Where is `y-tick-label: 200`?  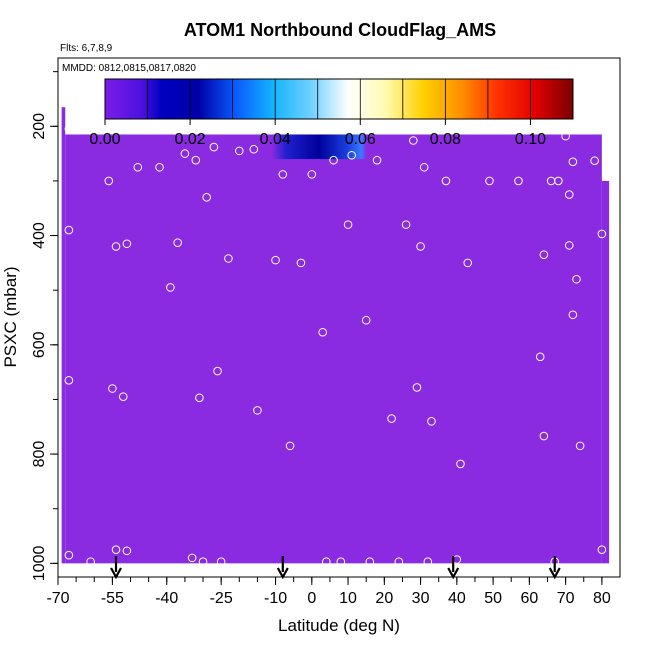
y-tick-label: 200 is located at coordinates (39, 126).